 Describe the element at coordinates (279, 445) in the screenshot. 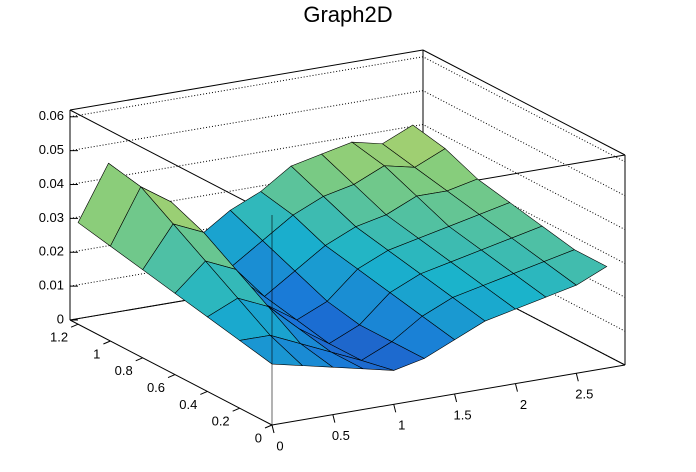

I see `x-tick-label: 0` at that location.